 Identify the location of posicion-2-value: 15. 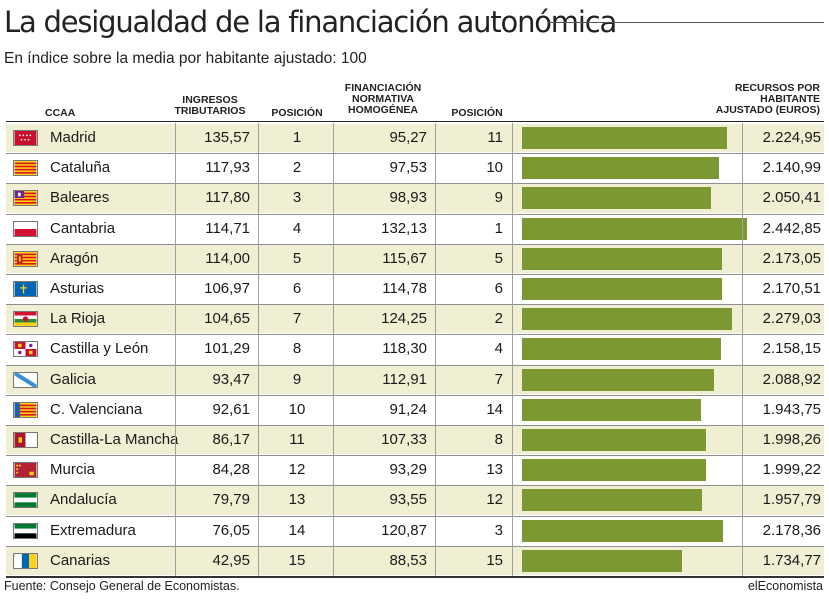
(494, 560).